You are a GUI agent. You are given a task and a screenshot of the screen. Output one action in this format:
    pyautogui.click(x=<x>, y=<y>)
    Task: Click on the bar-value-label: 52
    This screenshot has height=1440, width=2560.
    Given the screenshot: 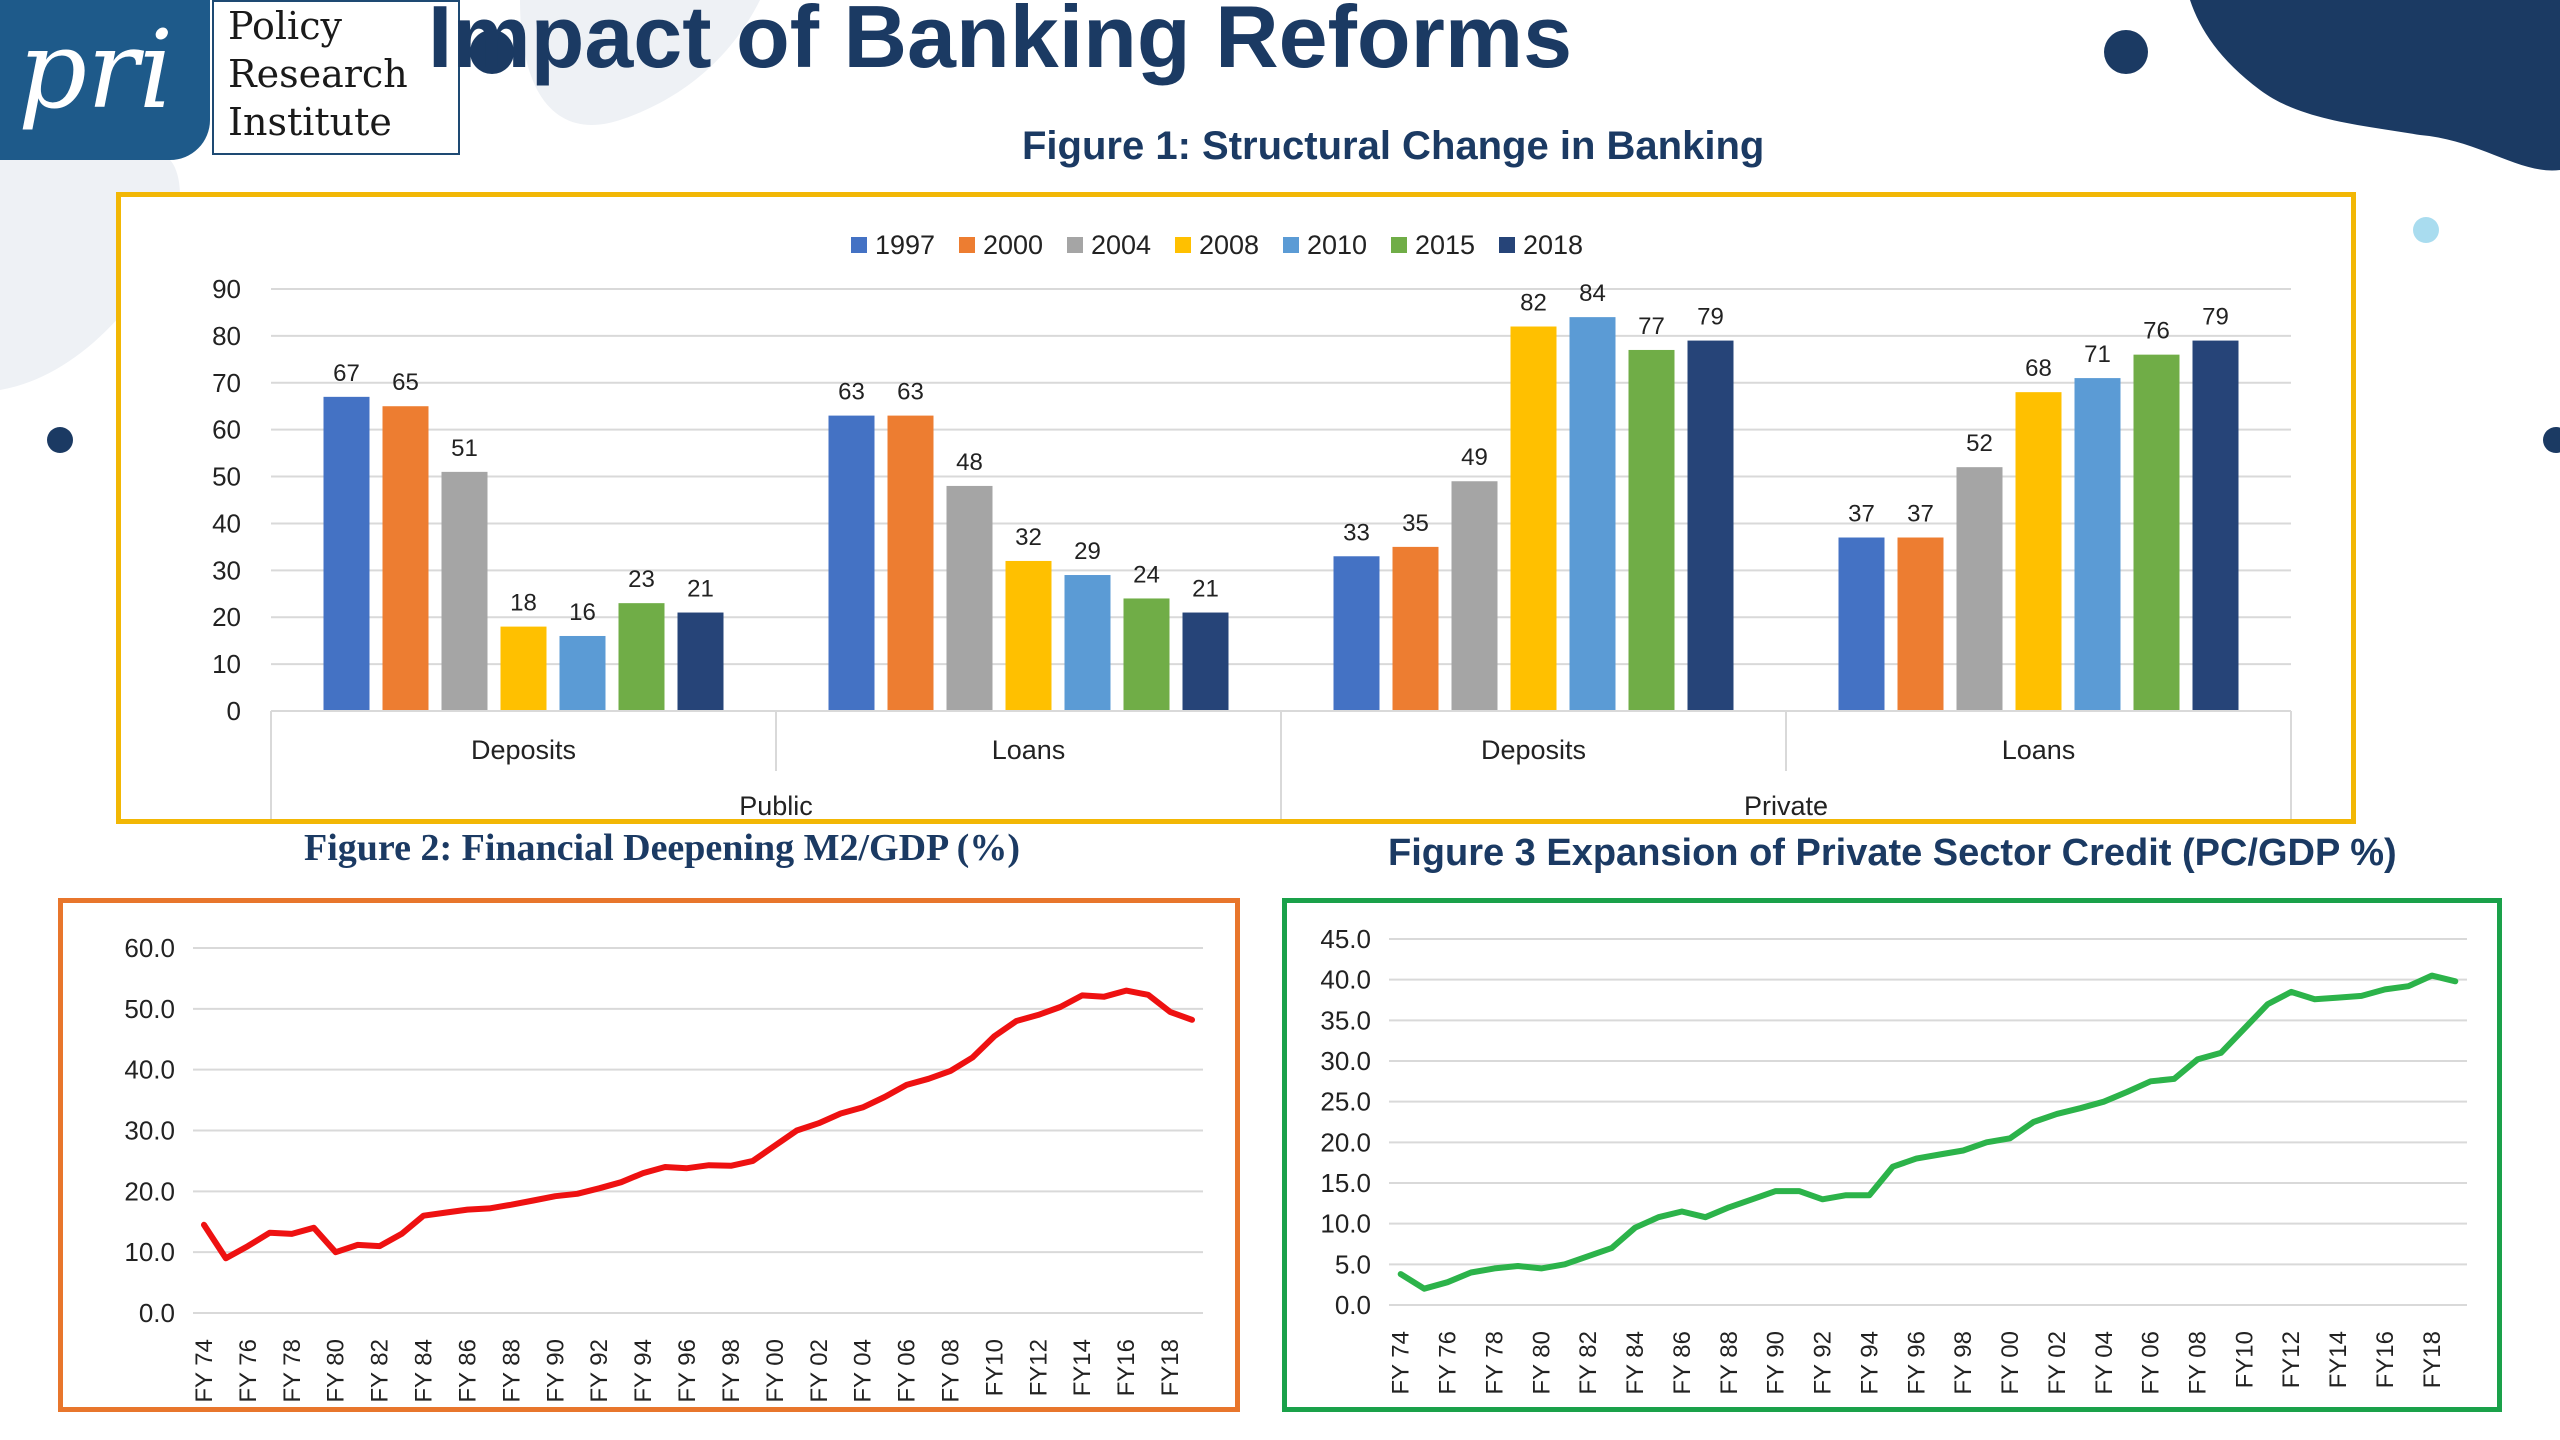 What is the action you would take?
    pyautogui.click(x=1979, y=443)
    